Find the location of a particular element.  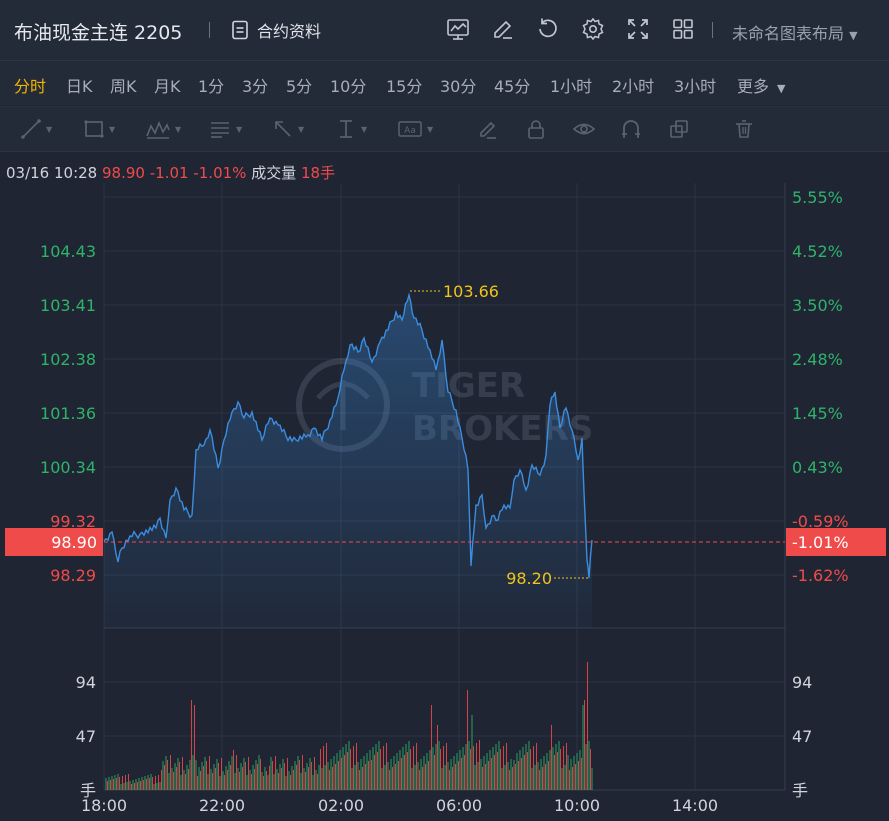

fullscreen-icon is located at coordinates (638, 29).